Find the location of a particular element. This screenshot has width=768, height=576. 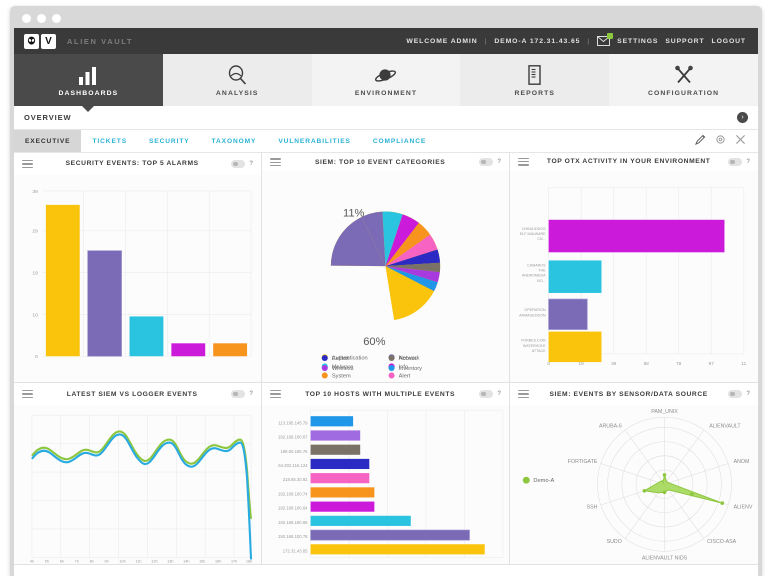

nav-tab-dashboards: DASHBOARDS is located at coordinates (88, 83).